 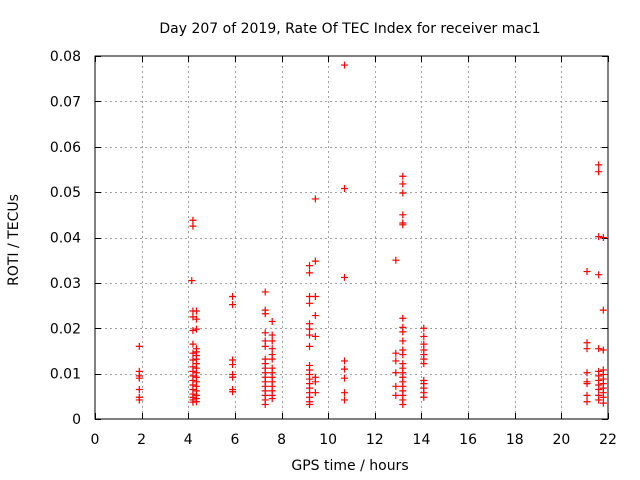 I want to click on x-tick-label: 20, so click(x=561, y=440).